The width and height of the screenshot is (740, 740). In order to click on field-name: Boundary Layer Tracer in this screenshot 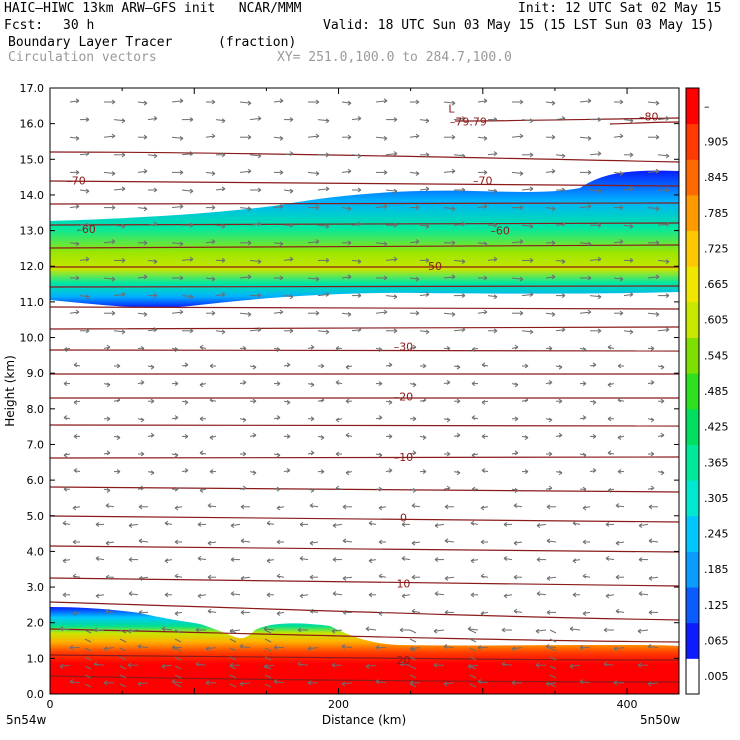, I will do `click(90, 42)`.